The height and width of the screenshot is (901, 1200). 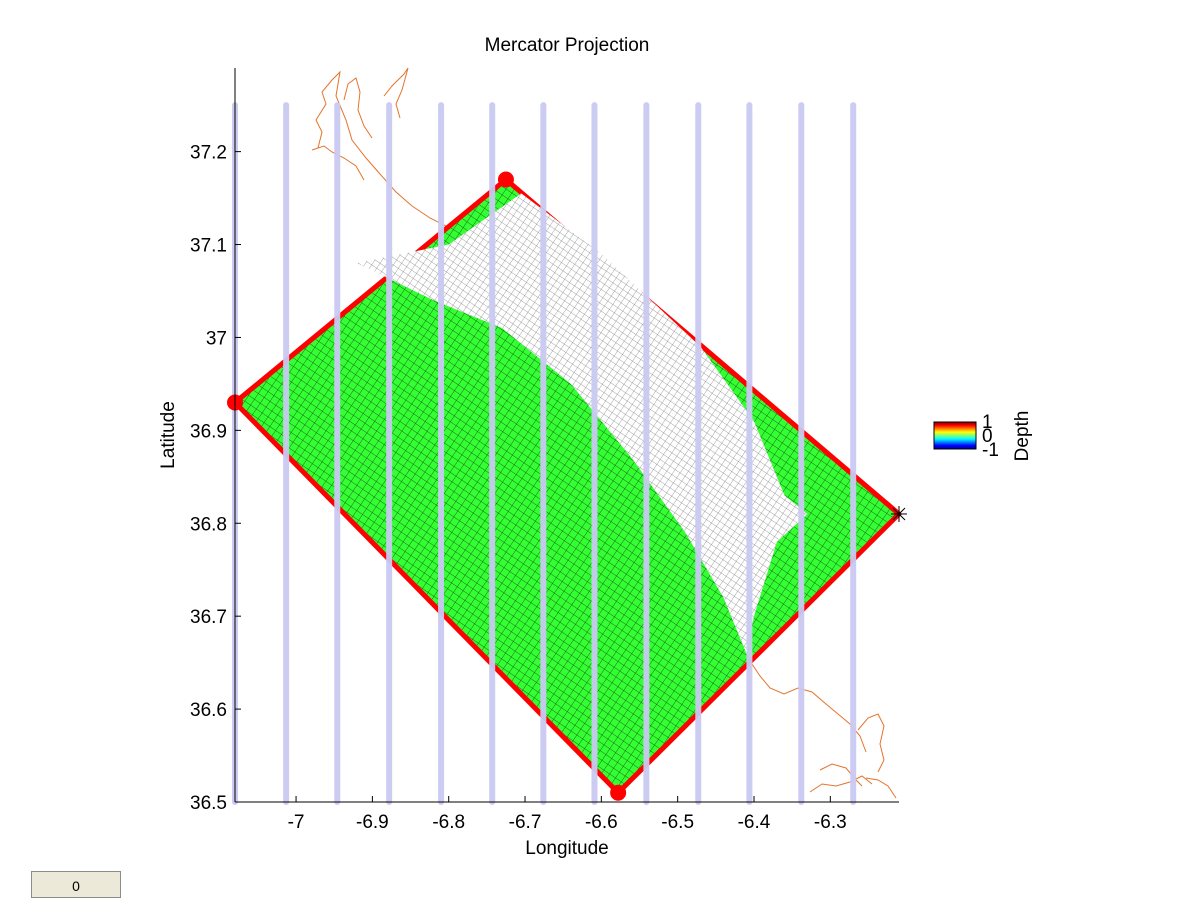 I want to click on colorbar: 1 0 -1 Depth, so click(x=983, y=436).